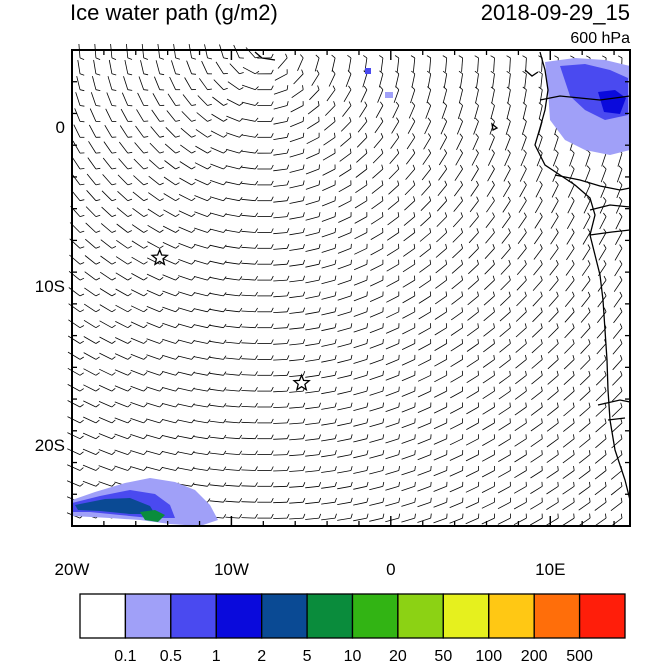 The image size is (650, 667). I want to click on y-tick-label: 10S, so click(49, 286).